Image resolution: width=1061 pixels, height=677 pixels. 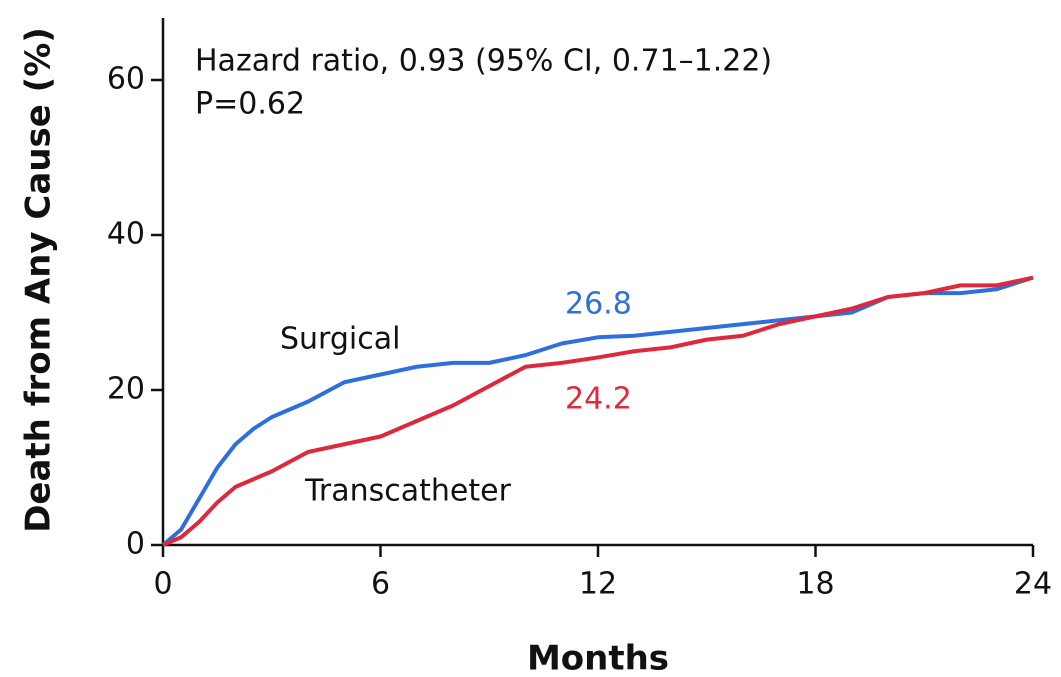 I want to click on x-tick-label: 6, so click(x=380, y=584).